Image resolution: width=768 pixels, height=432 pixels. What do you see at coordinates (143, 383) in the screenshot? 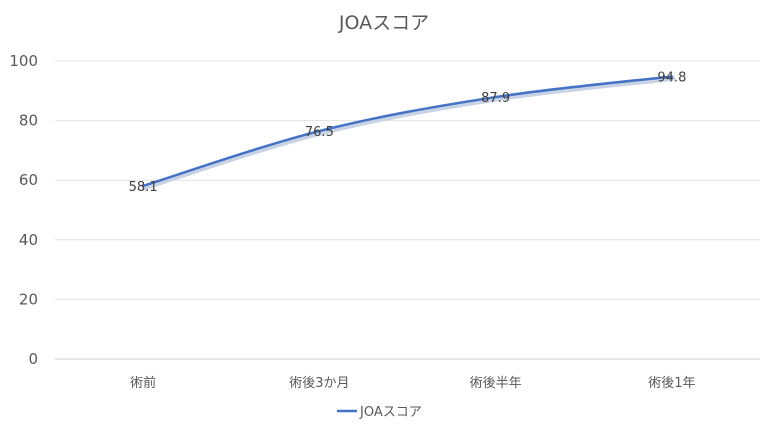
I see `x-tick-label: 術前` at bounding box center [143, 383].